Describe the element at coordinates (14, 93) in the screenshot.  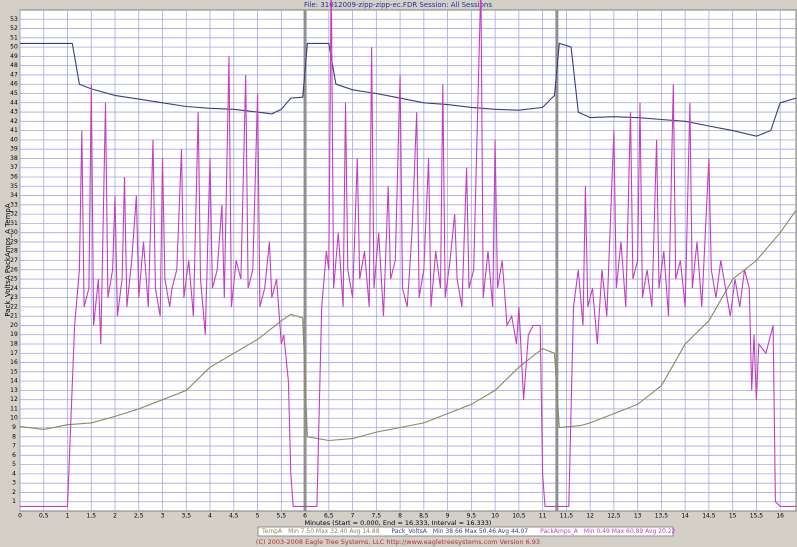
I see `y-tick-label: 45` at that location.